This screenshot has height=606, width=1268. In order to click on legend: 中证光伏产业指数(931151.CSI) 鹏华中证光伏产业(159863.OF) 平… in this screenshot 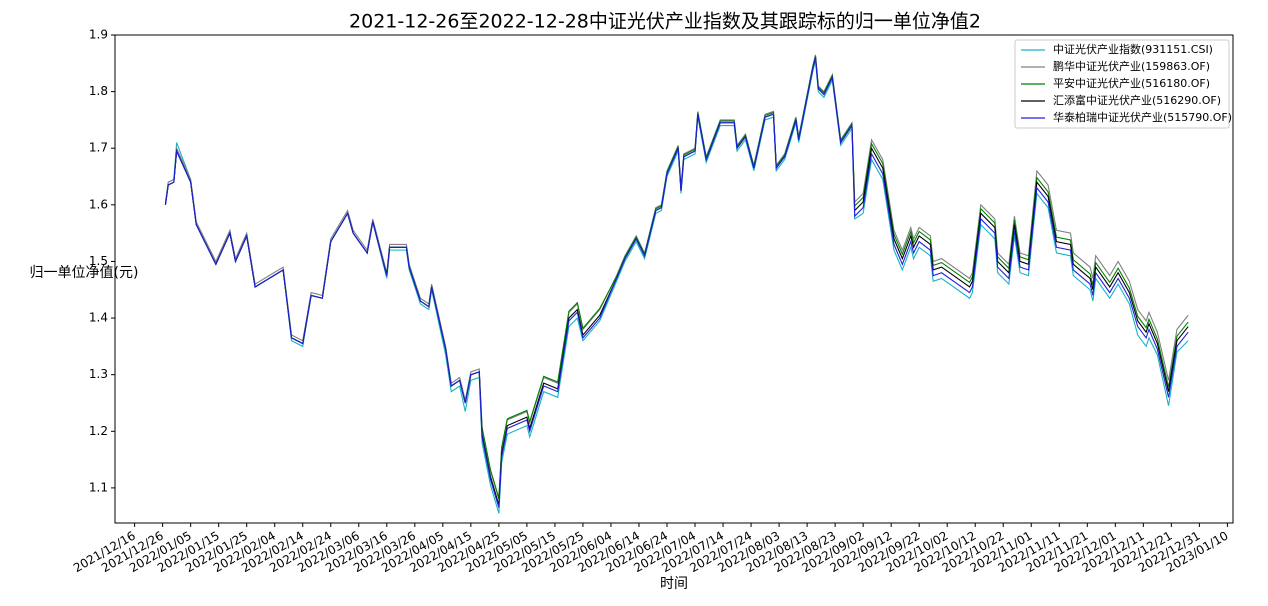, I will do `click(1123, 84)`.